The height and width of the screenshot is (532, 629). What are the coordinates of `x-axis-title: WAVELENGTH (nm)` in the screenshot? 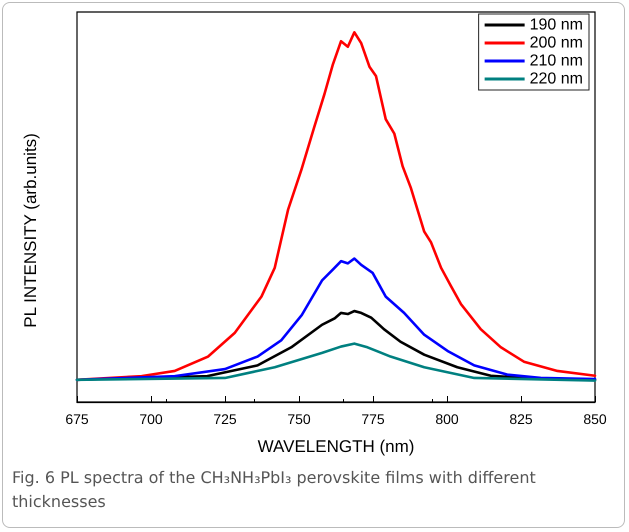 It's located at (336, 446).